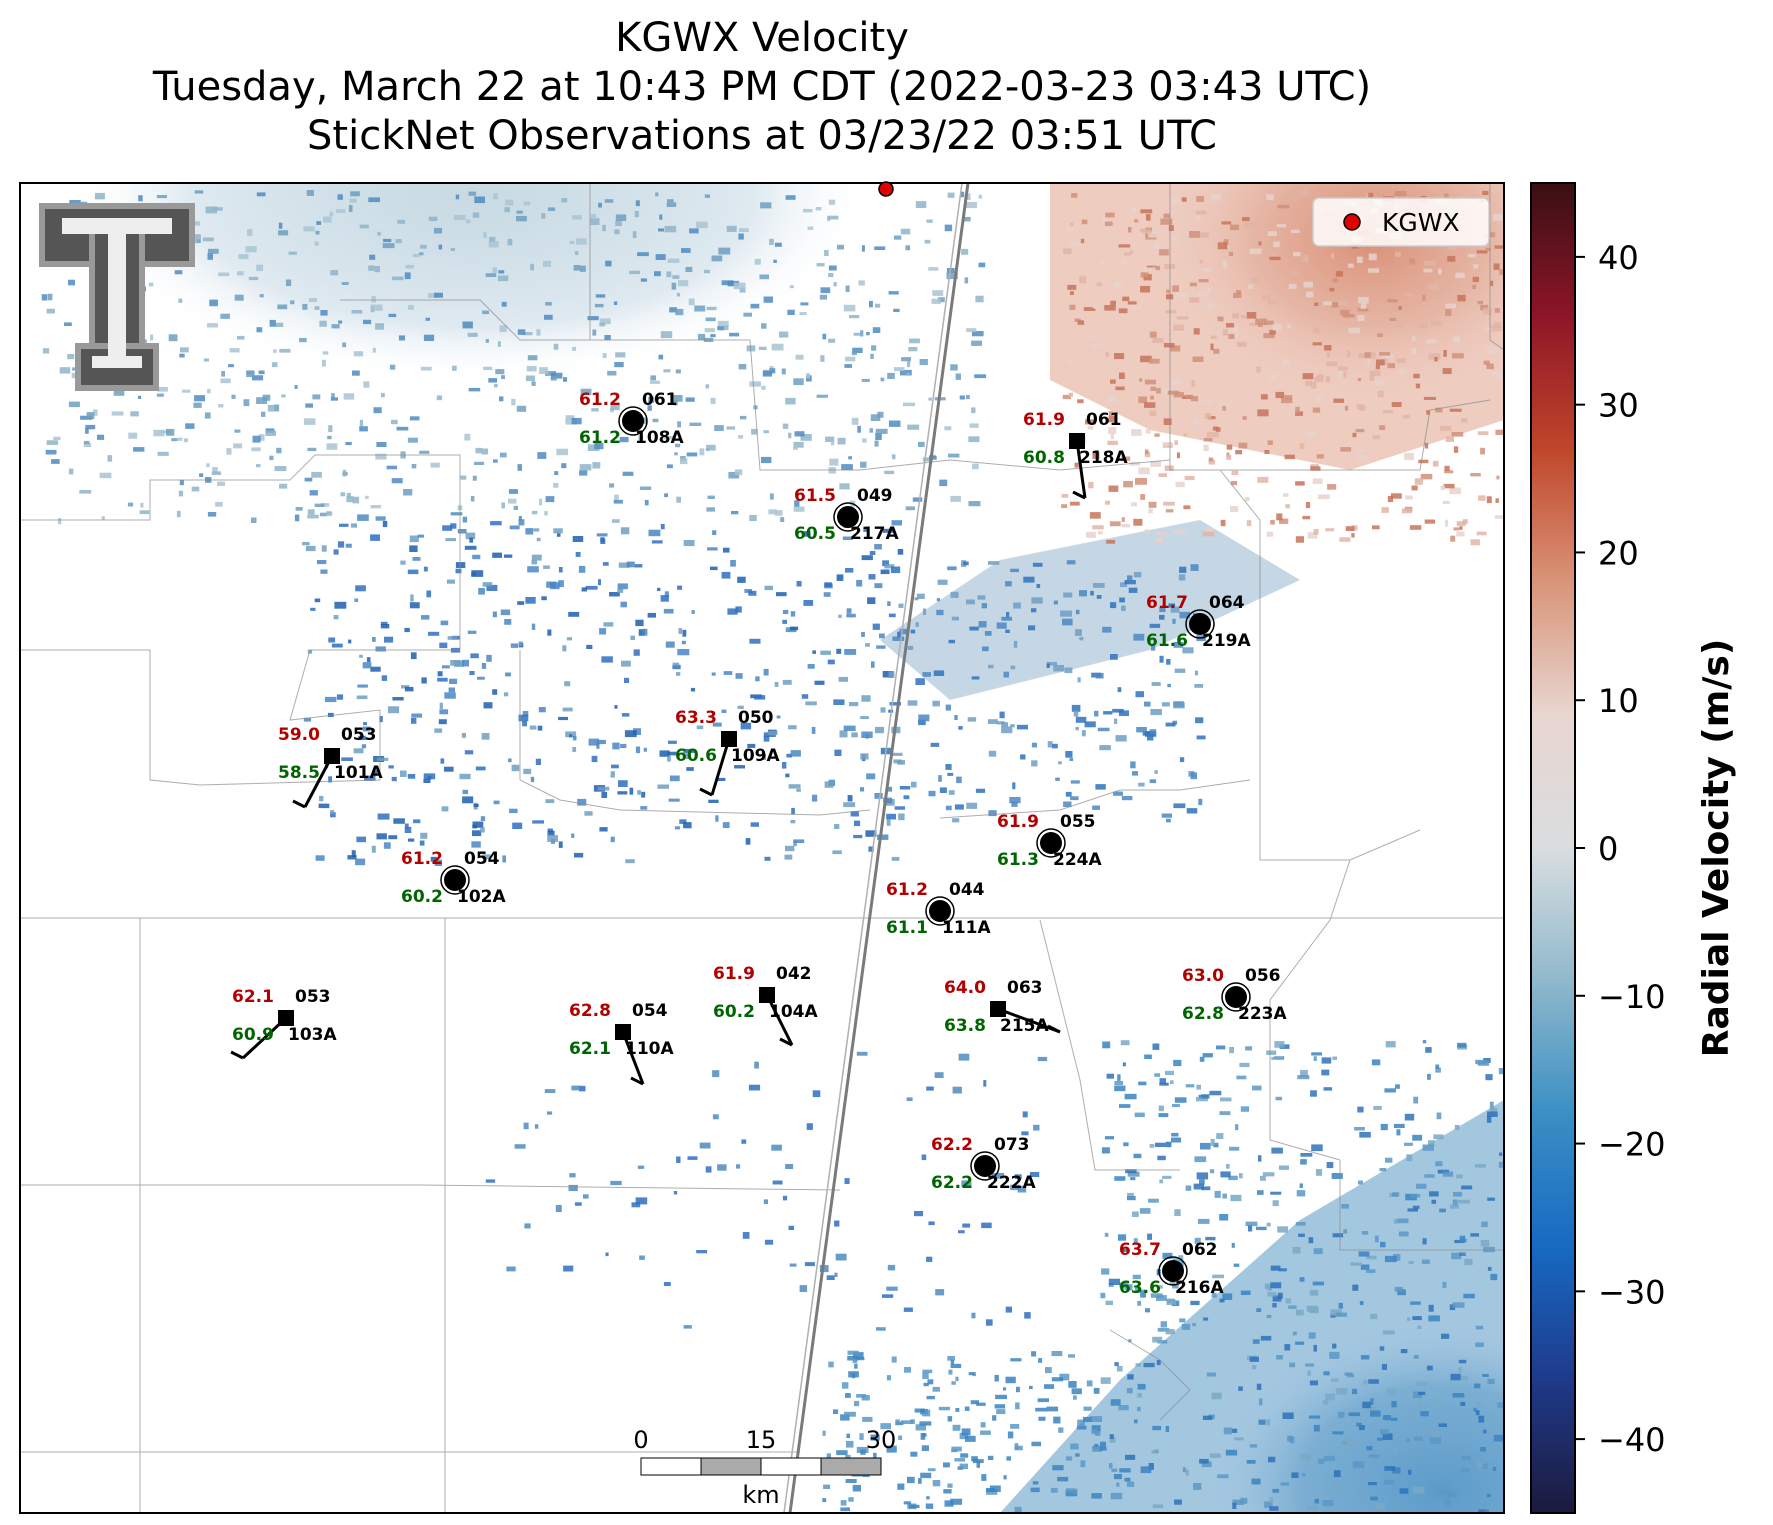 This screenshot has width=1773, height=1525. I want to click on legend-marker-icon, so click(1352, 222).